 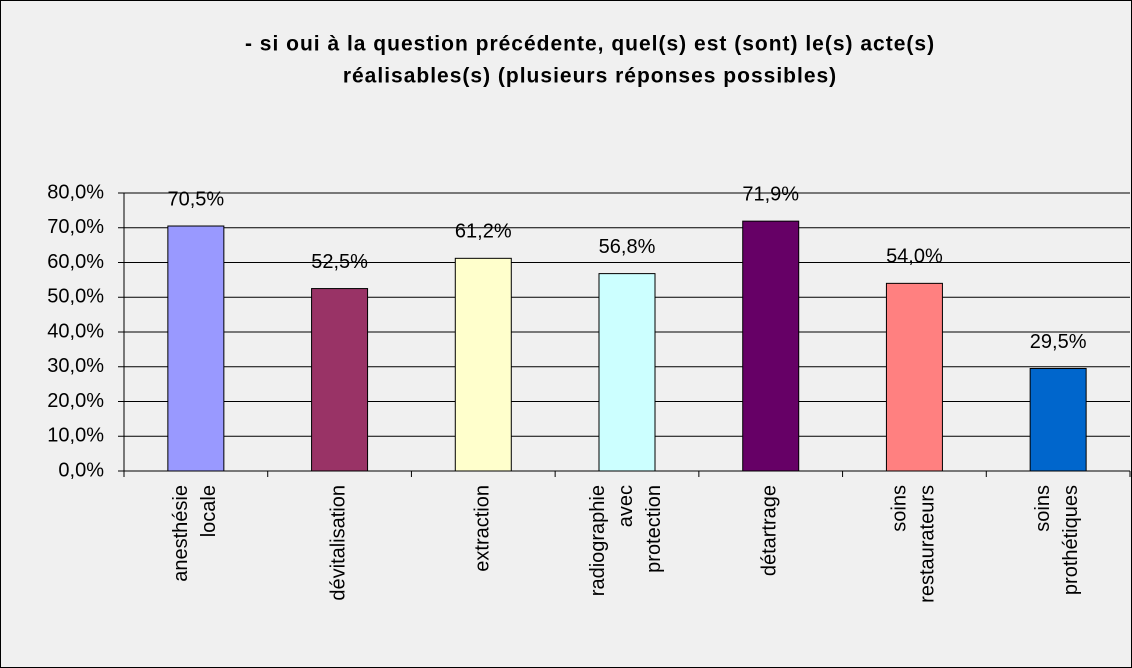 What do you see at coordinates (75, 331) in the screenshot?
I see `y-tick-label: 40,0%` at bounding box center [75, 331].